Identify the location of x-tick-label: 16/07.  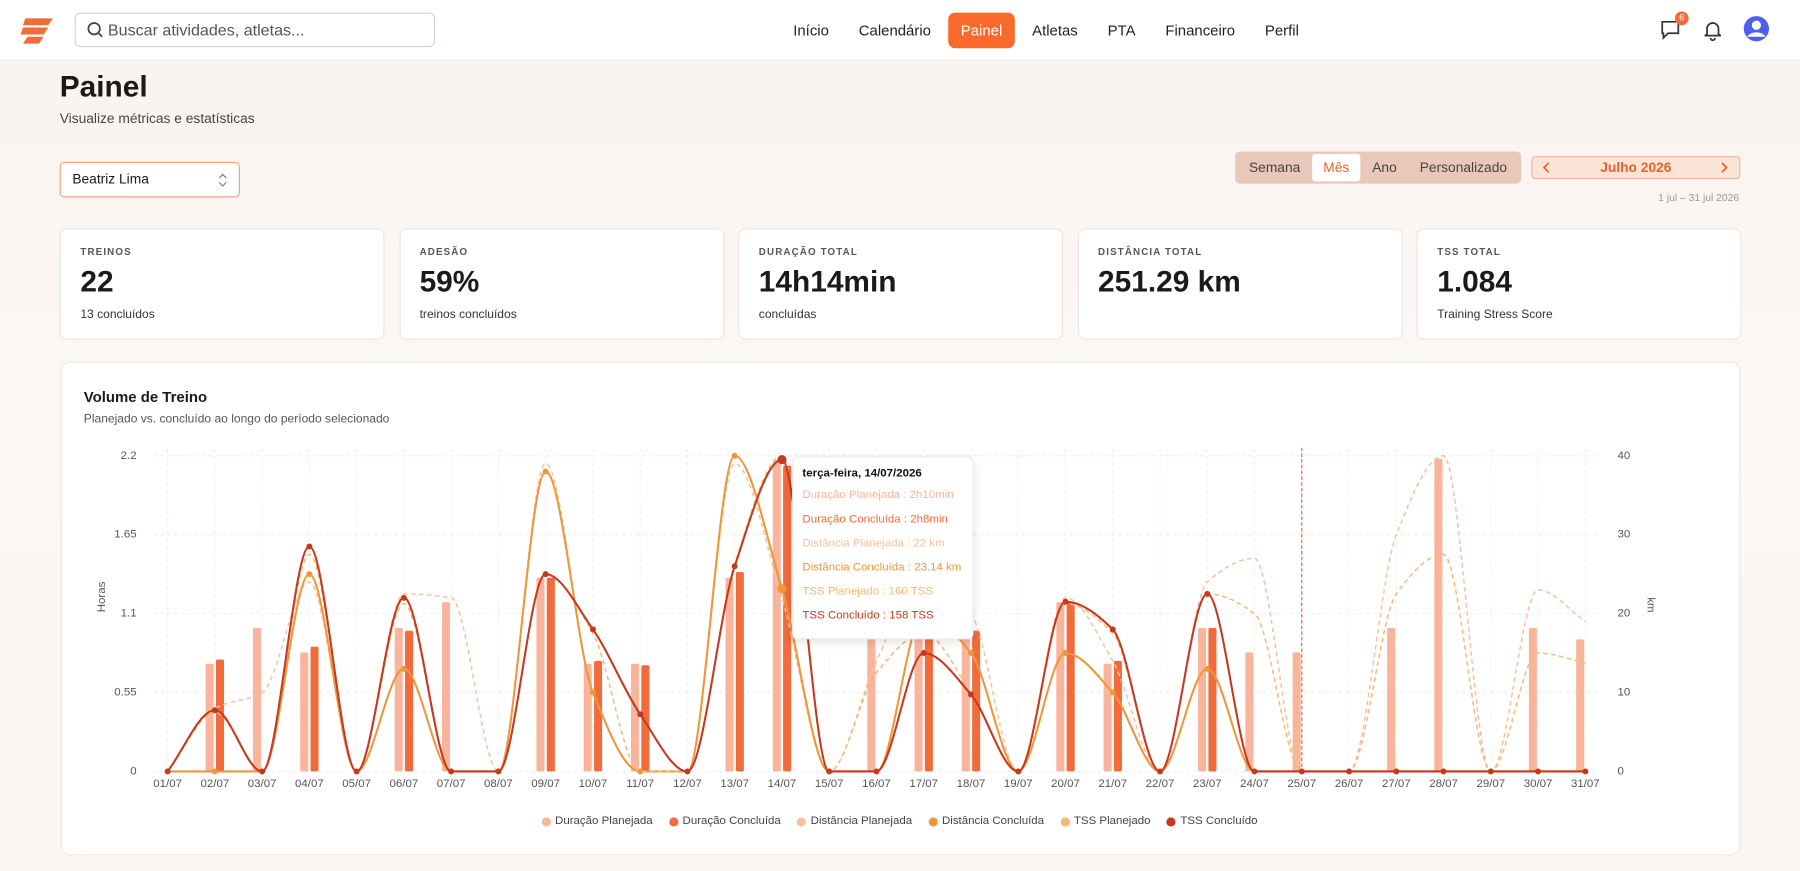
(876, 784).